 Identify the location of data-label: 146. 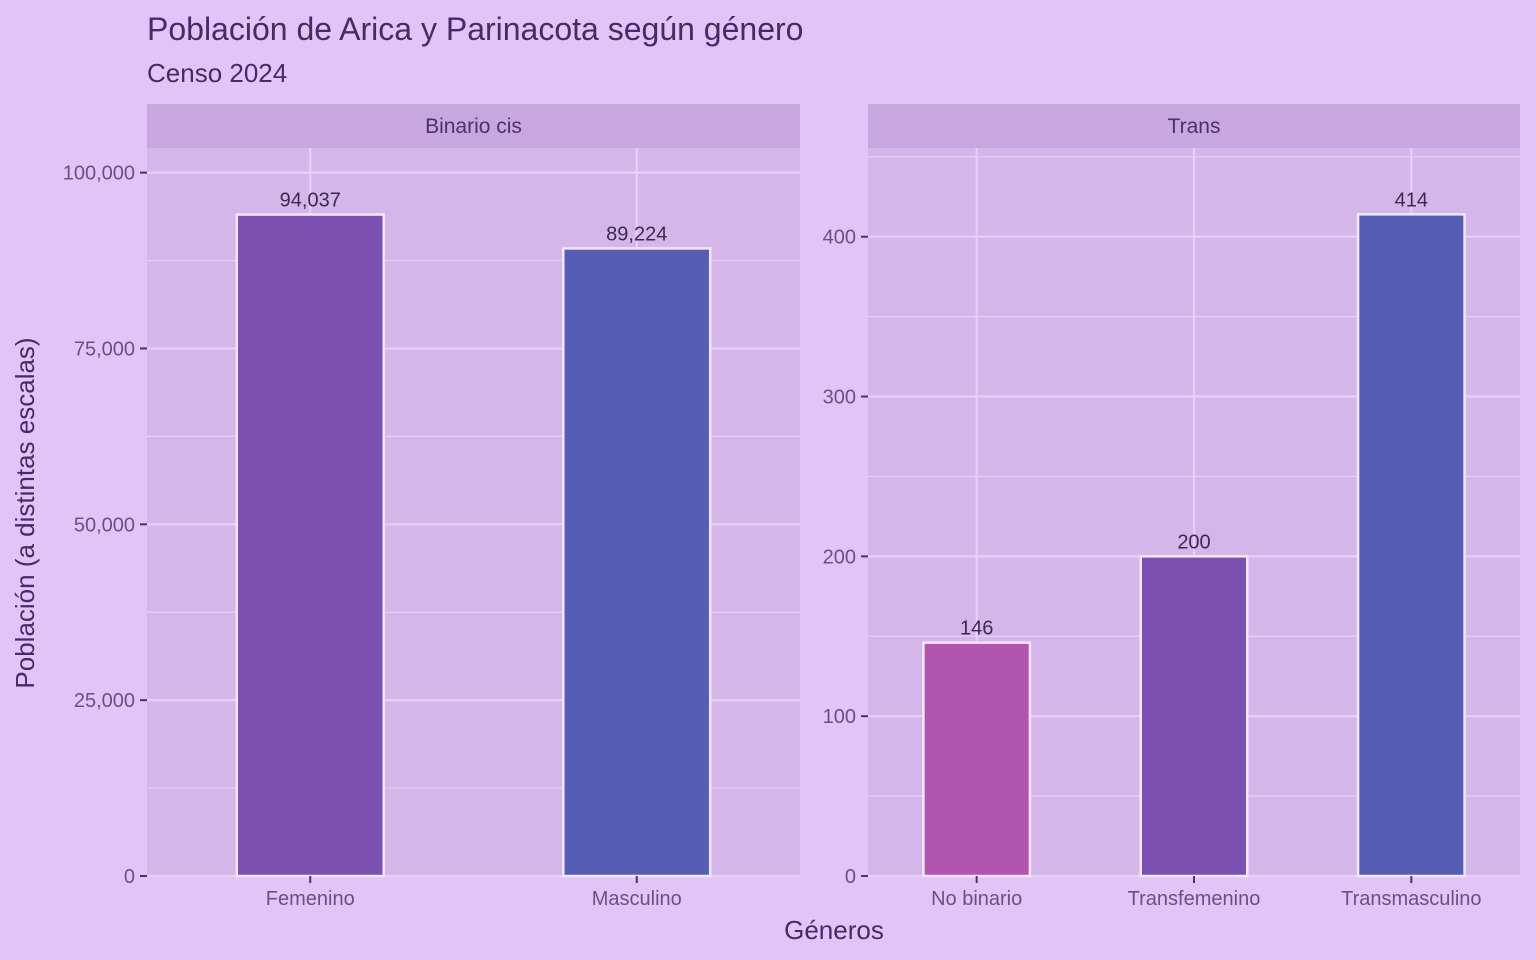
(976, 629).